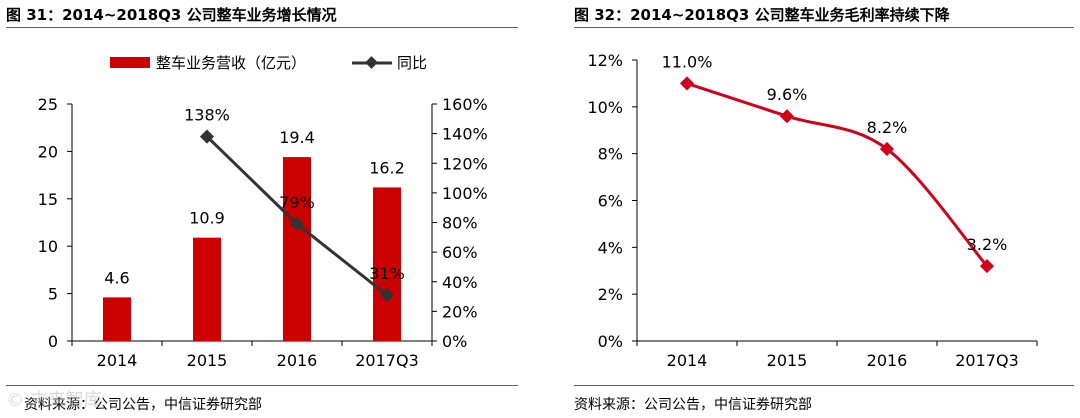  What do you see at coordinates (610, 294) in the screenshot?
I see `y-tick-label: 2%` at bounding box center [610, 294].